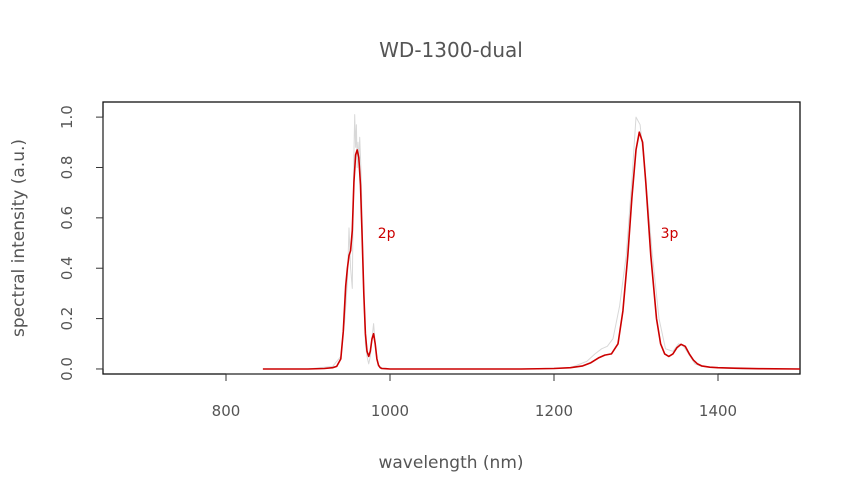  What do you see at coordinates (226, 411) in the screenshot?
I see `x-tick-label: 800` at bounding box center [226, 411].